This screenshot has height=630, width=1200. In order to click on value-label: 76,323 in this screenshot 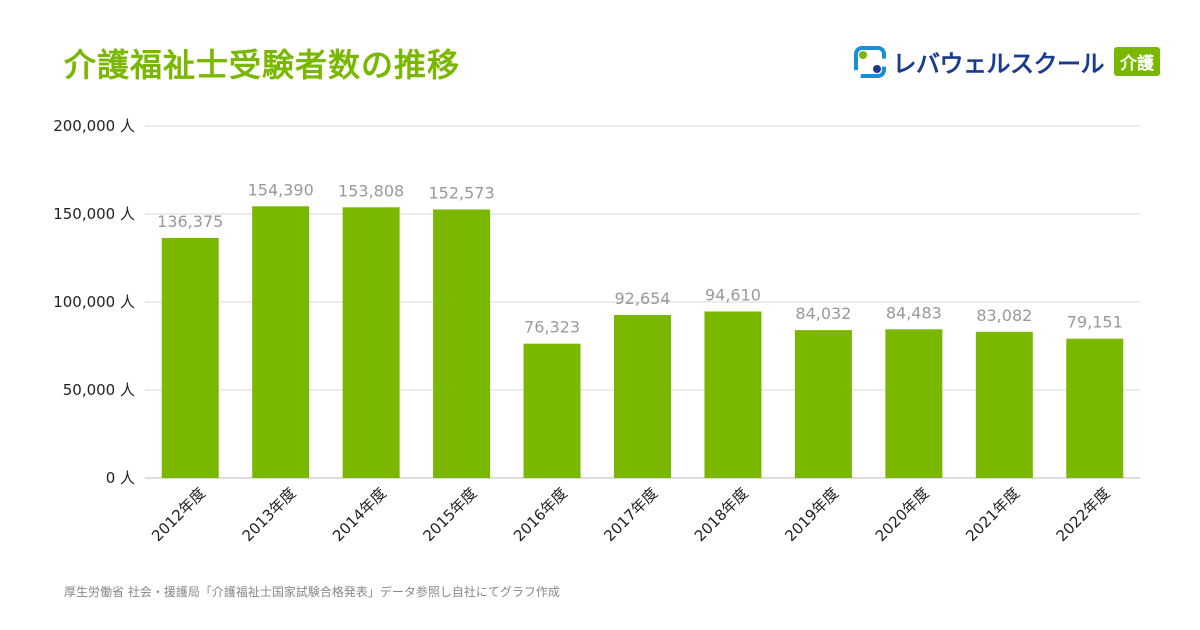, I will do `click(552, 327)`.